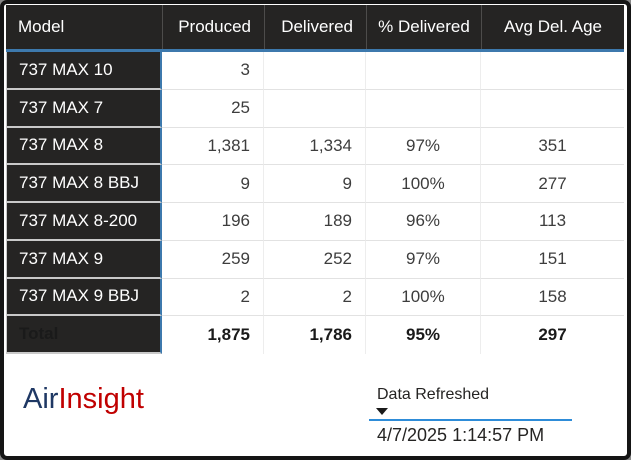  I want to click on table-row: 737 MAX 7 25, so click(315, 108).